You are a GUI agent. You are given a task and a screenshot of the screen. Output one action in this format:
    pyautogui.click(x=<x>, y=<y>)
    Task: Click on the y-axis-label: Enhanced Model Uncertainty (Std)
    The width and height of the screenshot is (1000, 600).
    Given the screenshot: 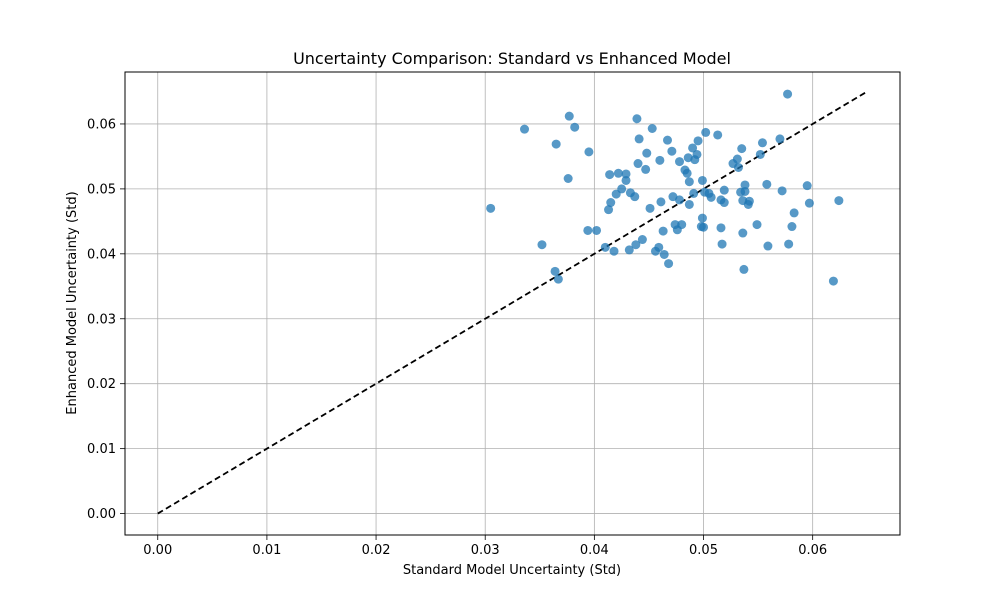 What is the action you would take?
    pyautogui.click(x=72, y=302)
    